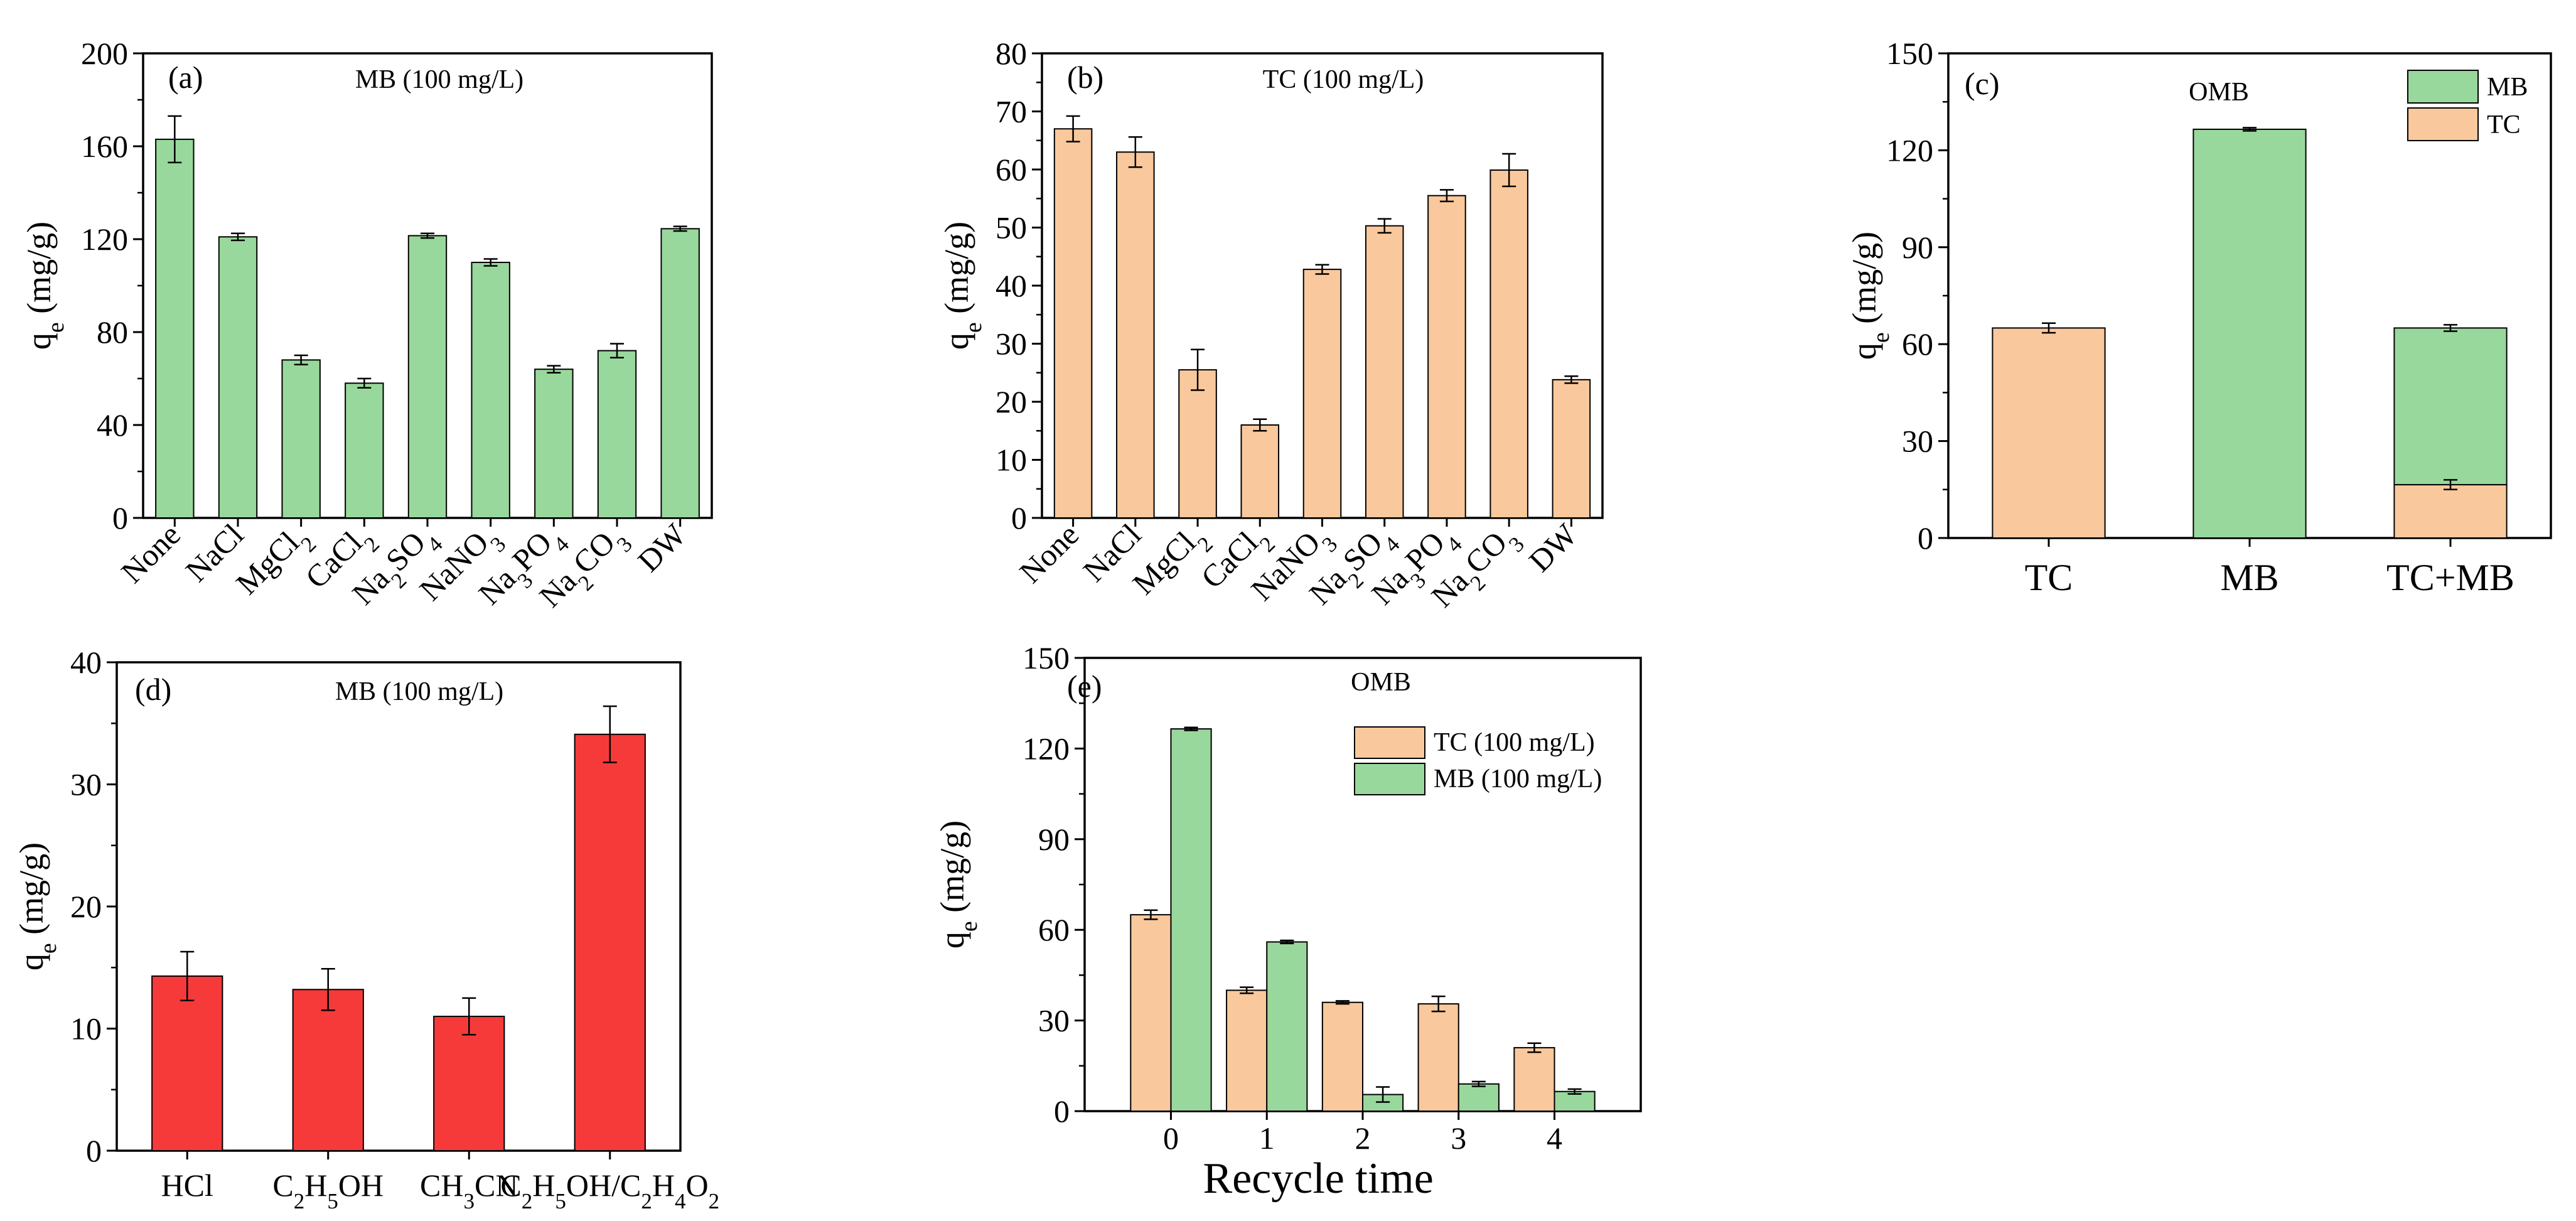 This screenshot has width=2576, height=1221. What do you see at coordinates (2049, 577) in the screenshot?
I see `category-label: TC` at bounding box center [2049, 577].